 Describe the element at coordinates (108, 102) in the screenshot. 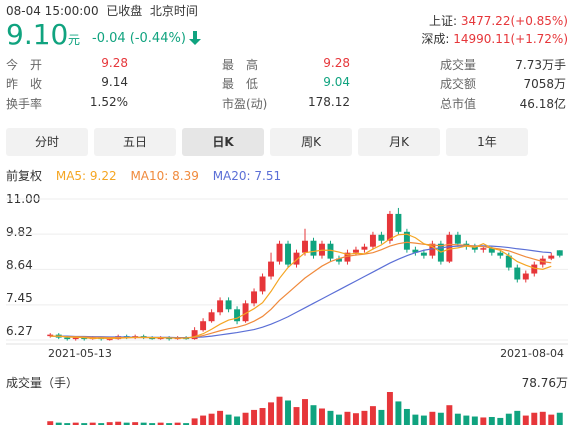

I see `stat-value: 1.52%` at that location.